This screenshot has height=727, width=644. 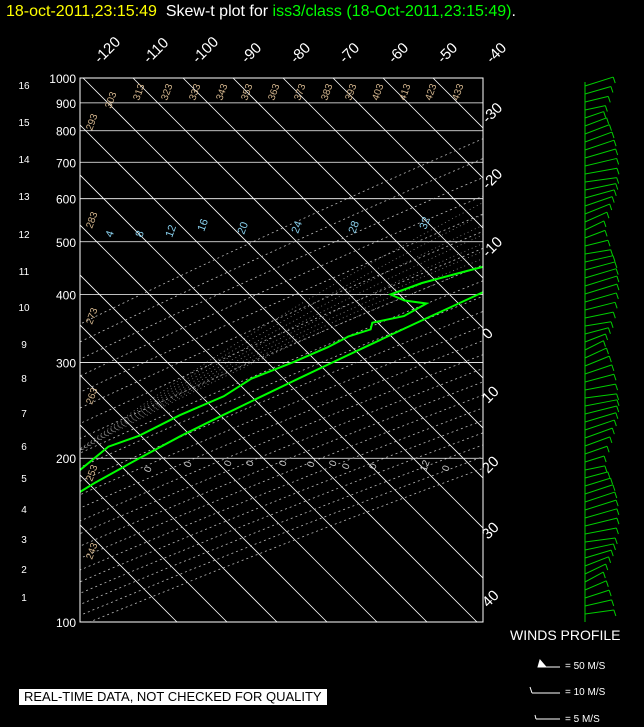 What do you see at coordinates (139, 92) in the screenshot?
I see `dry-adiabat-label: 313` at bounding box center [139, 92].